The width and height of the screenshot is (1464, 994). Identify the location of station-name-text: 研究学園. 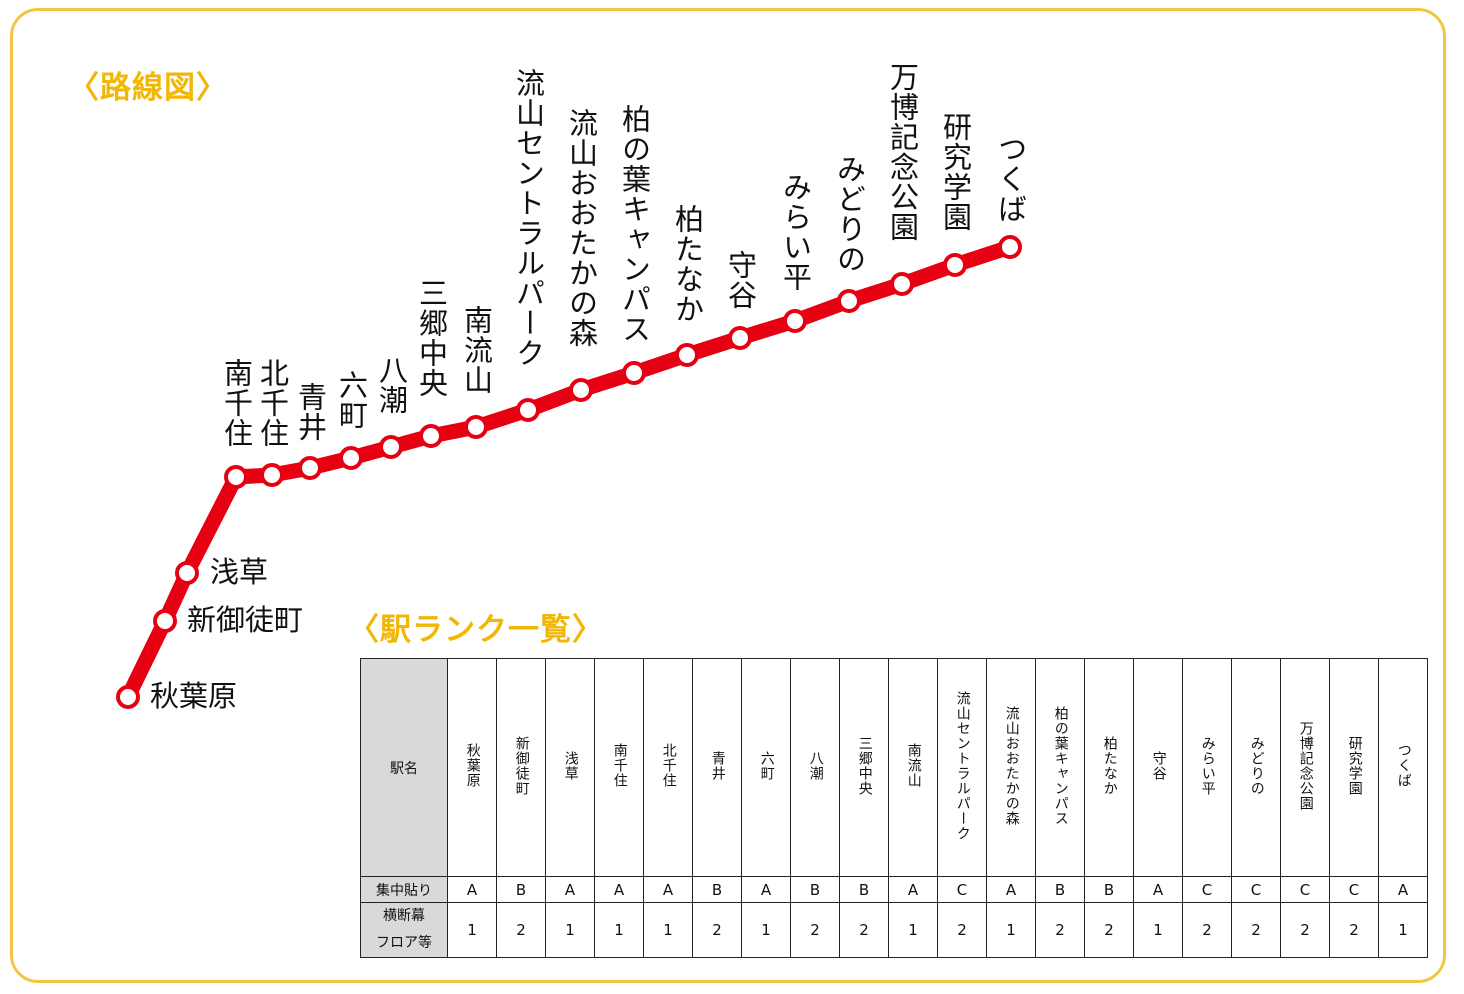
(1354, 765).